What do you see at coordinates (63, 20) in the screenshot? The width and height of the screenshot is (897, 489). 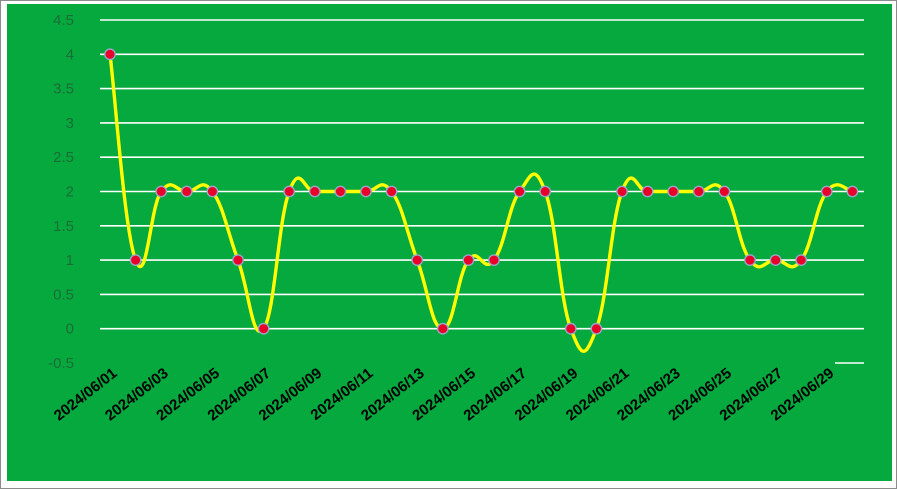 I see `y-tick-label: 4.5` at bounding box center [63, 20].